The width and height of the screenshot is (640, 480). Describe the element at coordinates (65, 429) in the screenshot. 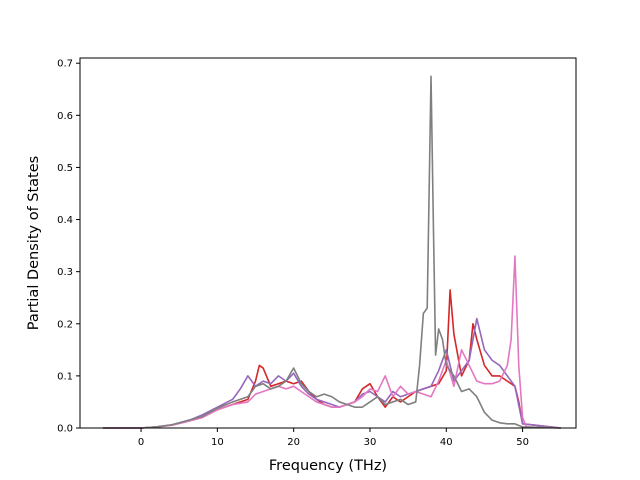

I see `y-tick-label: 0.0` at that location.